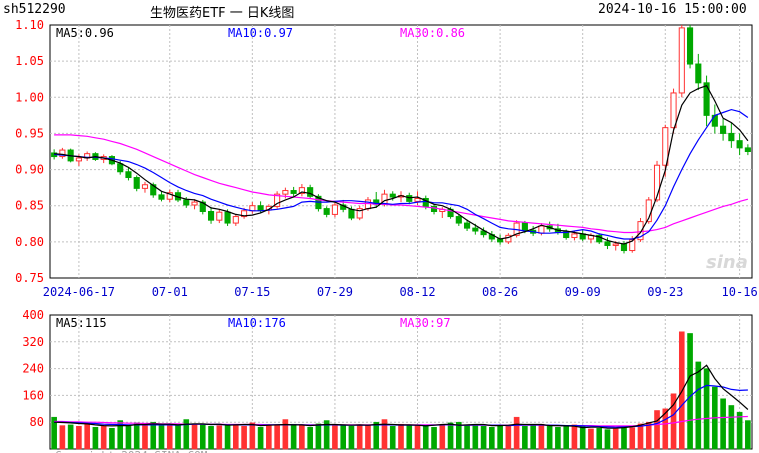 The height and width of the screenshot is (453, 759). Describe the element at coordinates (29, 278) in the screenshot. I see `price-y-tick-label: 0.75` at that location.